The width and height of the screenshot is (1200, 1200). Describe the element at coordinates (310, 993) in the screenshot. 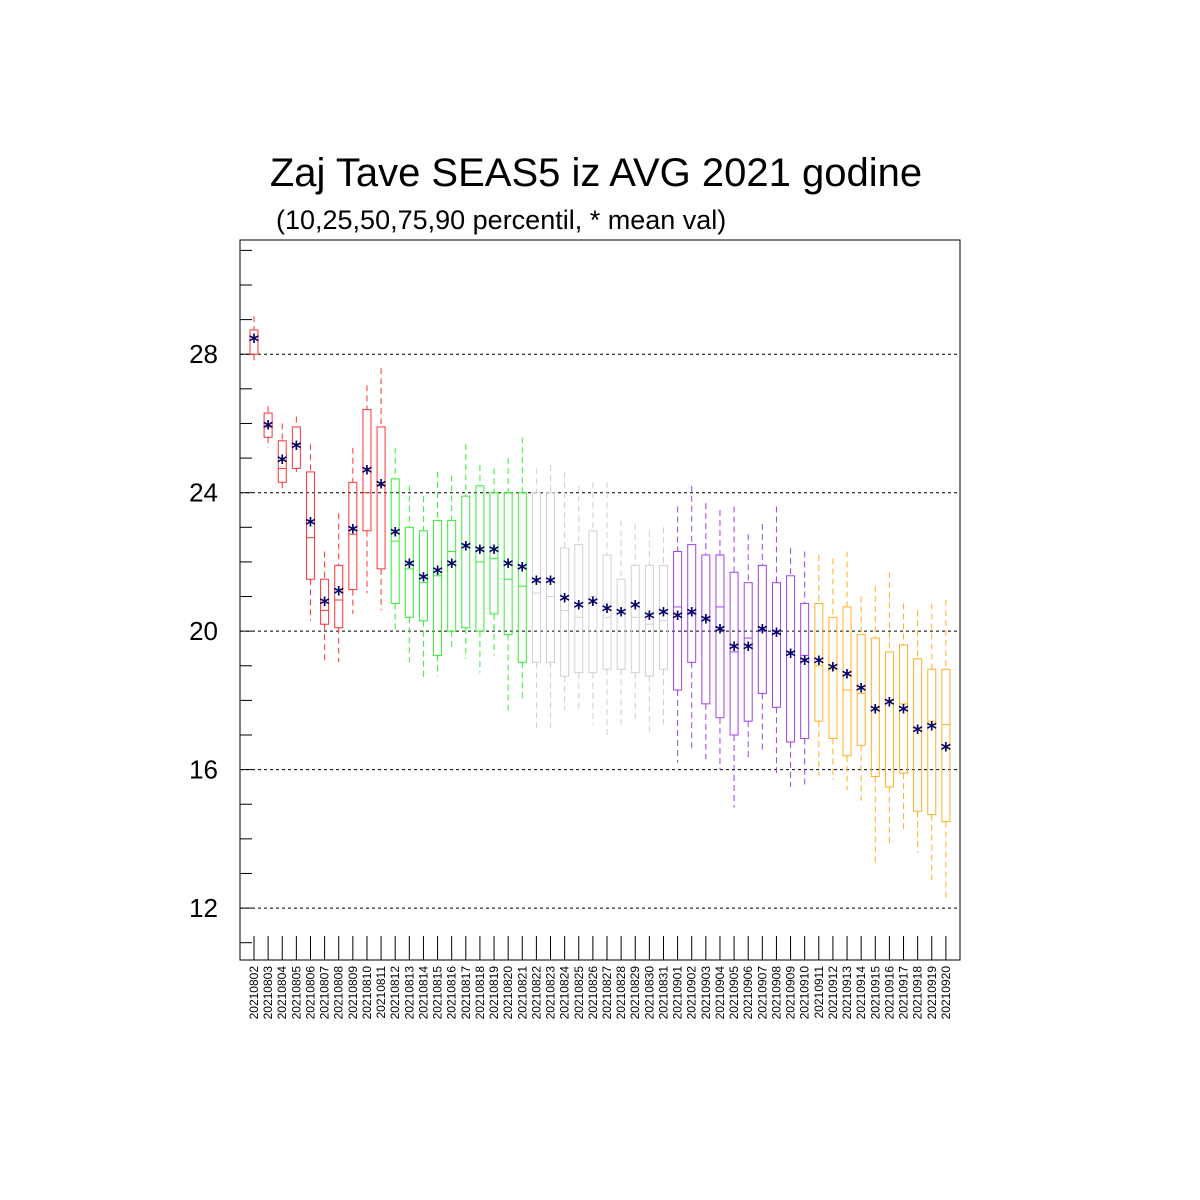

I see `x-tick-label: 20210806` at that location.